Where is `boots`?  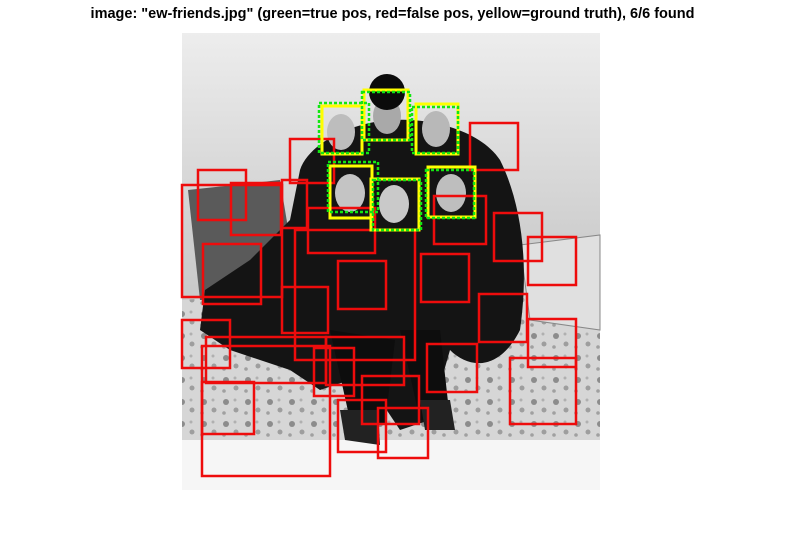
boots is located at coordinates (397, 422).